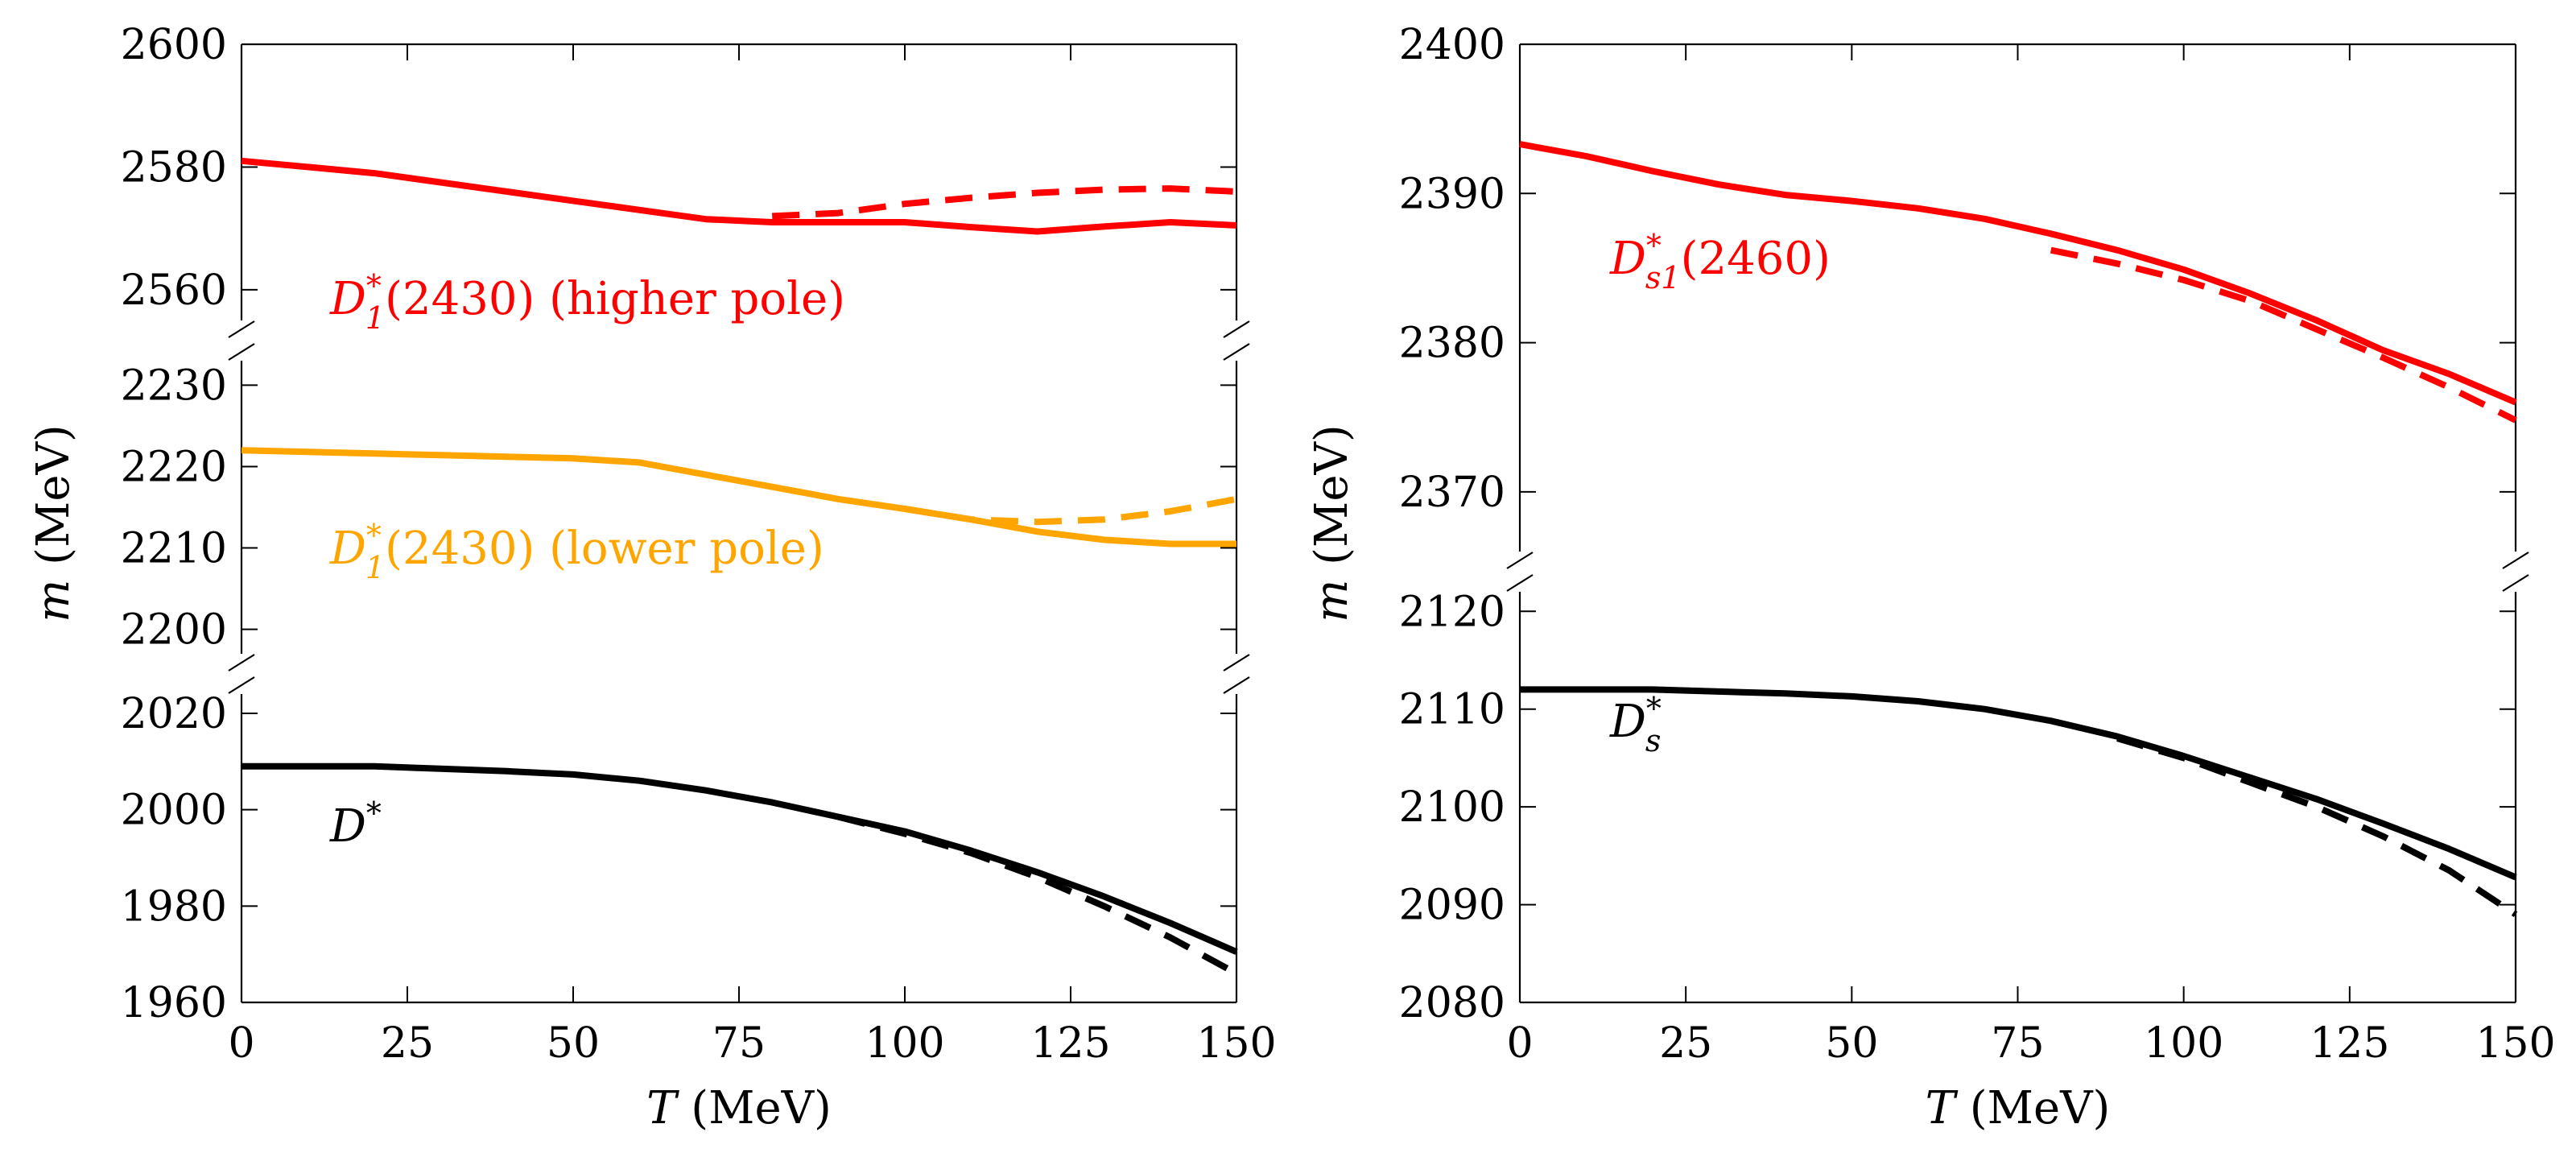 Image resolution: width=2576 pixels, height=1157 pixels. I want to click on y-tick-label: 2400, so click(1452, 45).